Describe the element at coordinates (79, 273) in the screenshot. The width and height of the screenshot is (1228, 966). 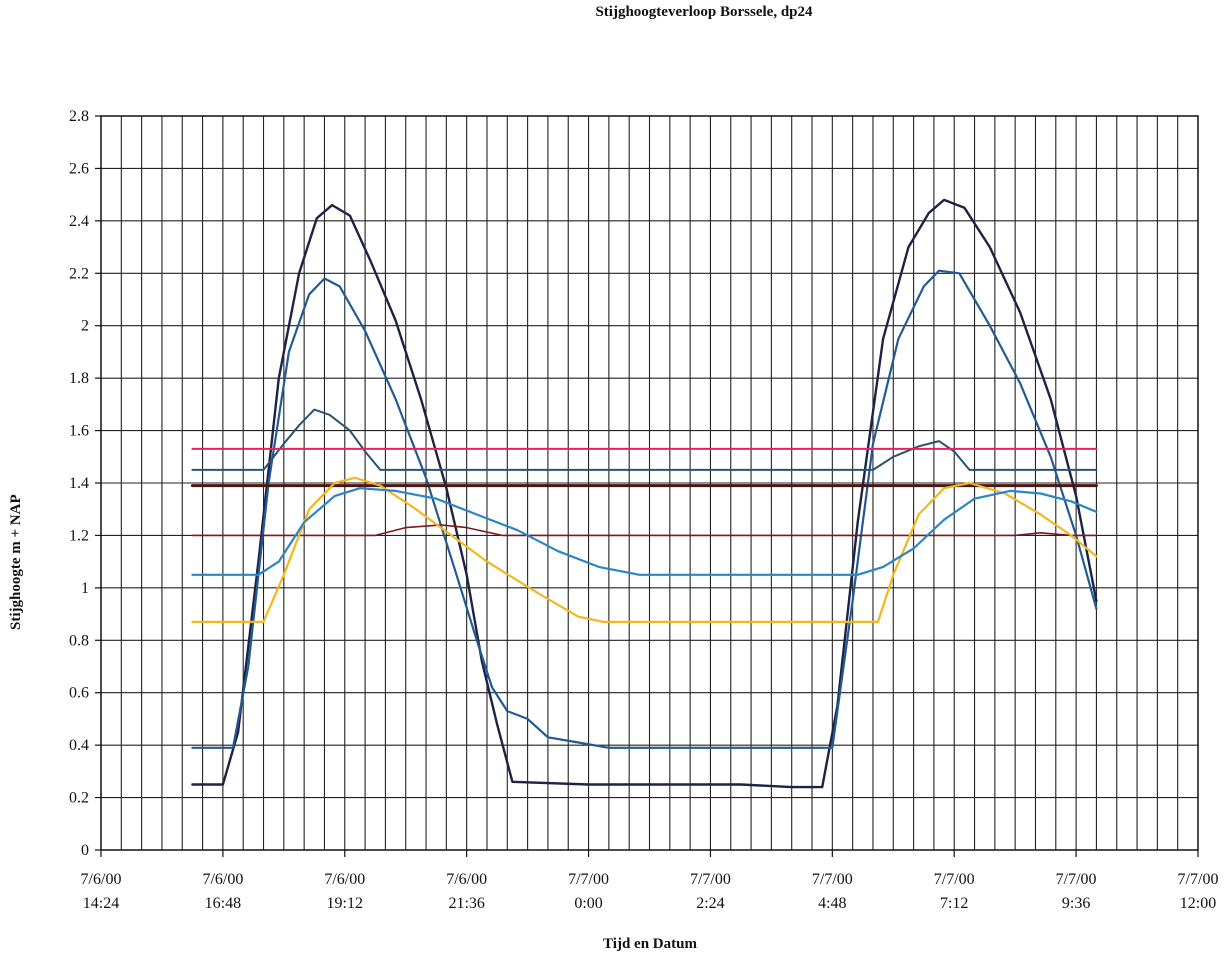
I see `y-tick-label: 2.2` at that location.